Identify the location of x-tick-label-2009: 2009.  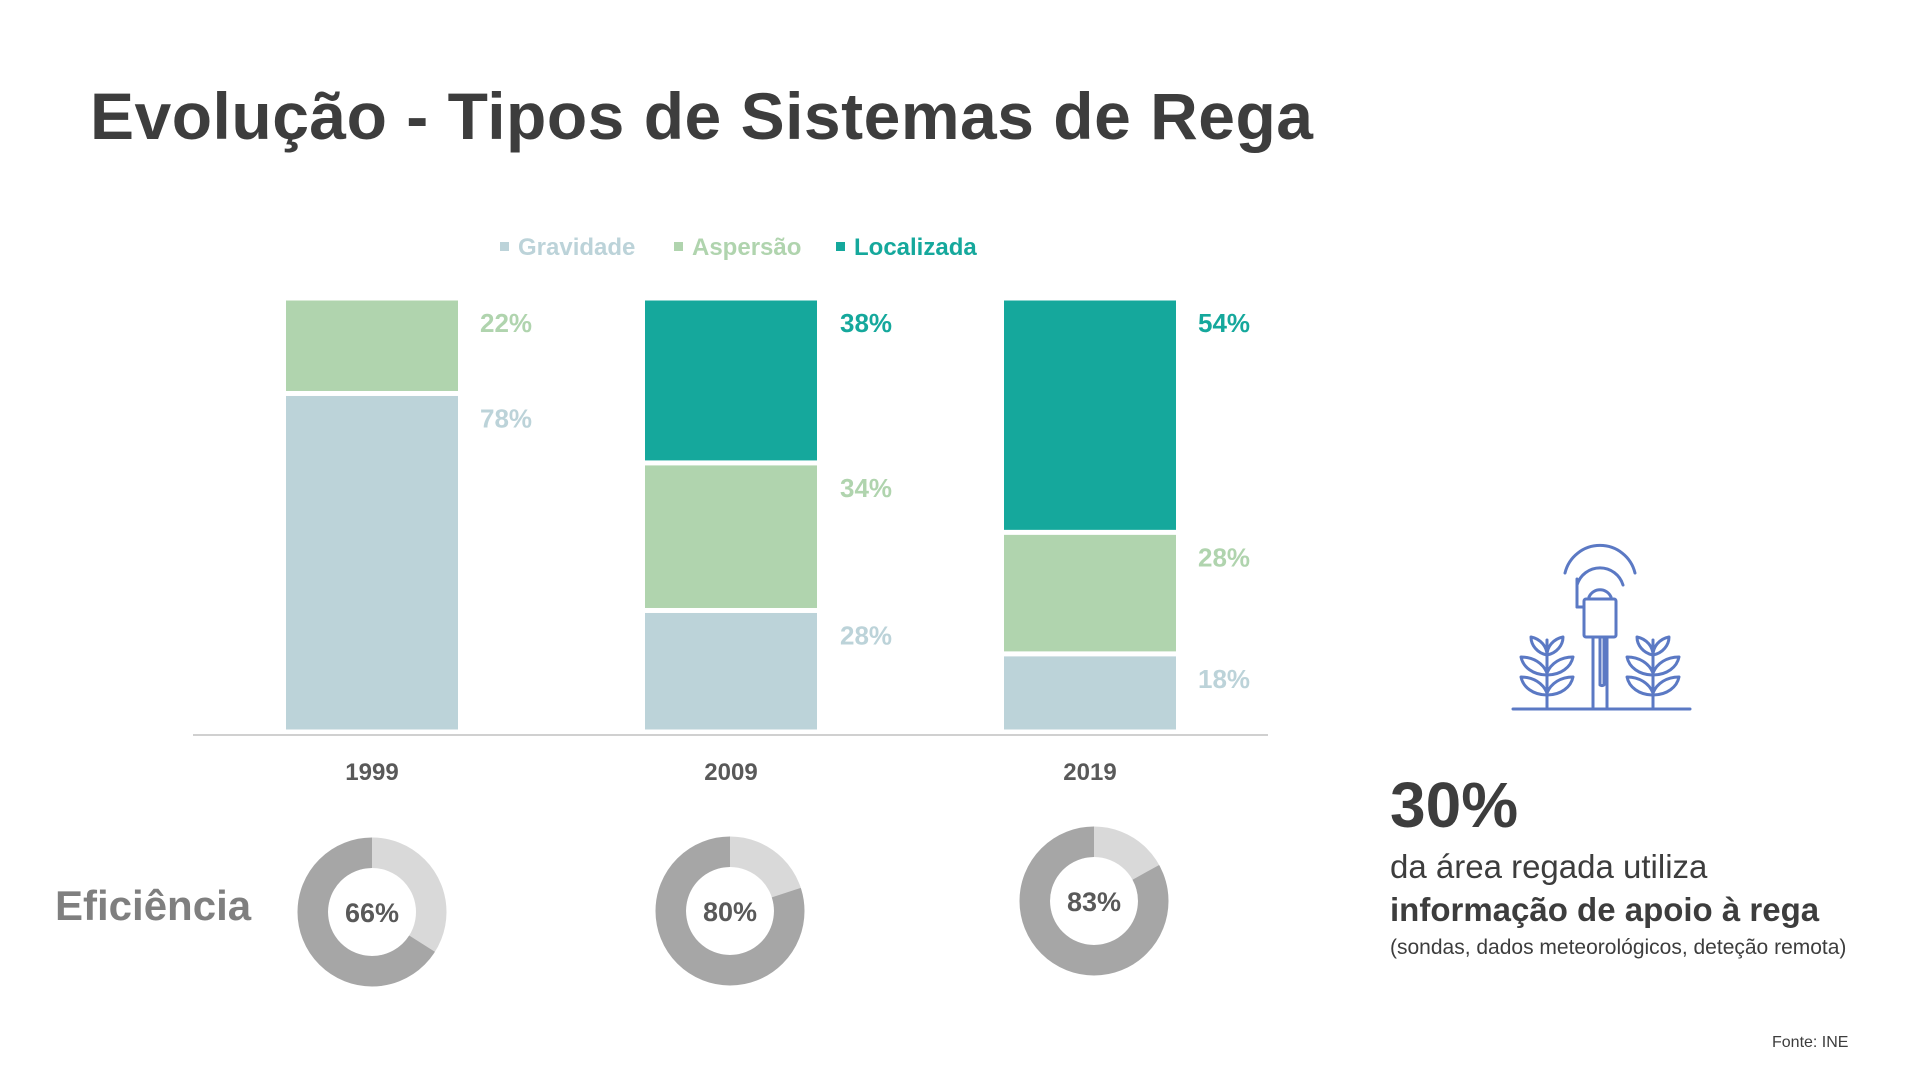
(730, 772).